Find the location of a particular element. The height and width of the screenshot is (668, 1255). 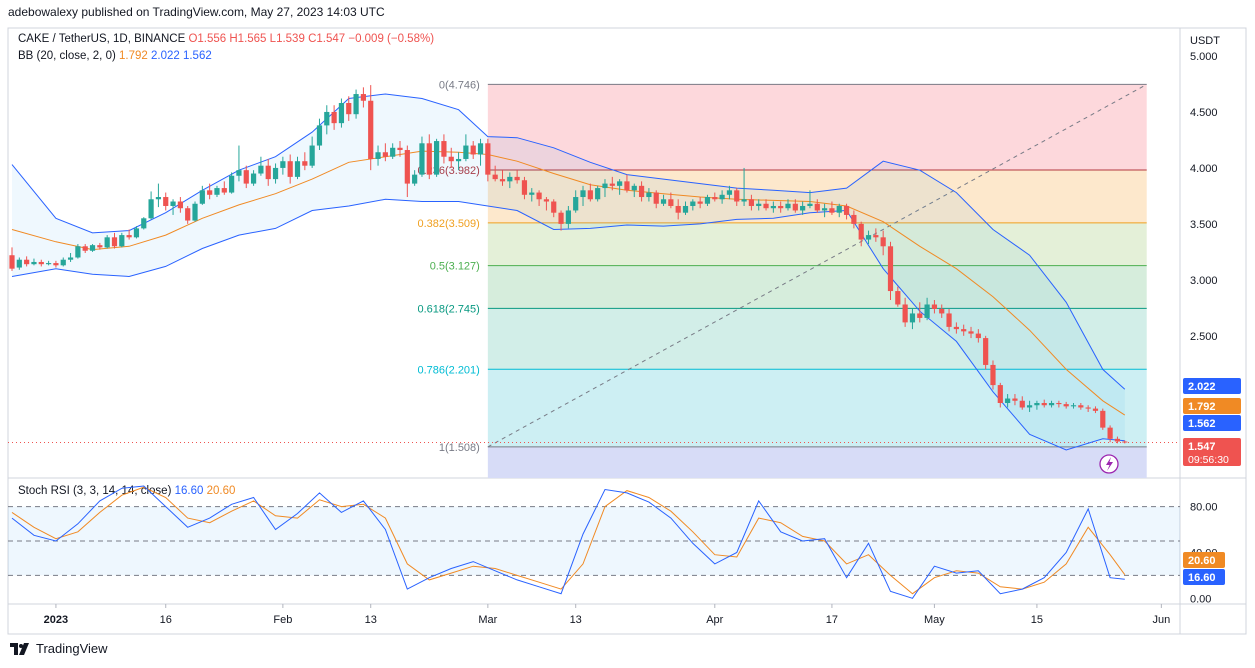

footer-brand: TradingView is located at coordinates (59, 648).